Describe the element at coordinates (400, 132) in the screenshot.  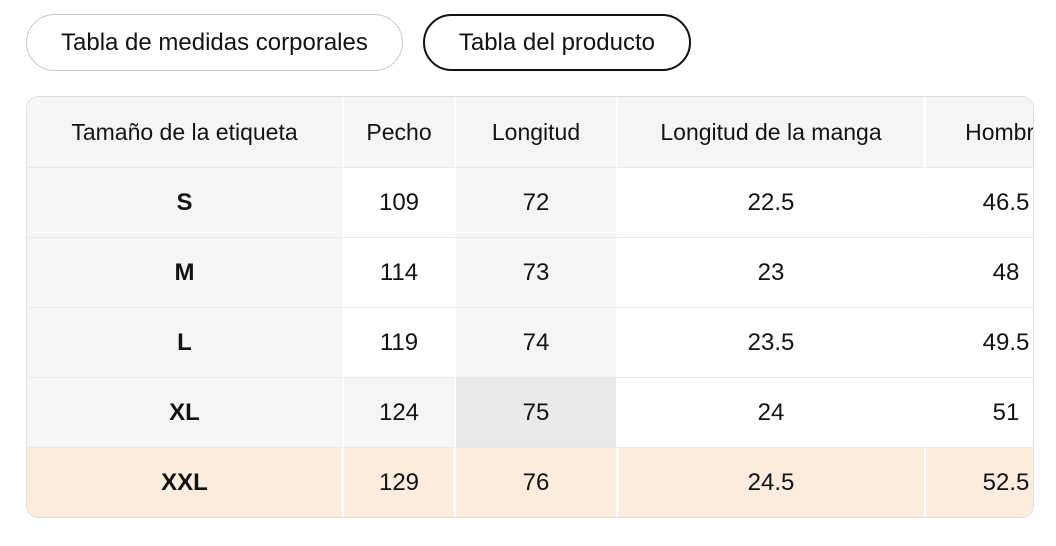
I see `column-header-2: Pecho` at that location.